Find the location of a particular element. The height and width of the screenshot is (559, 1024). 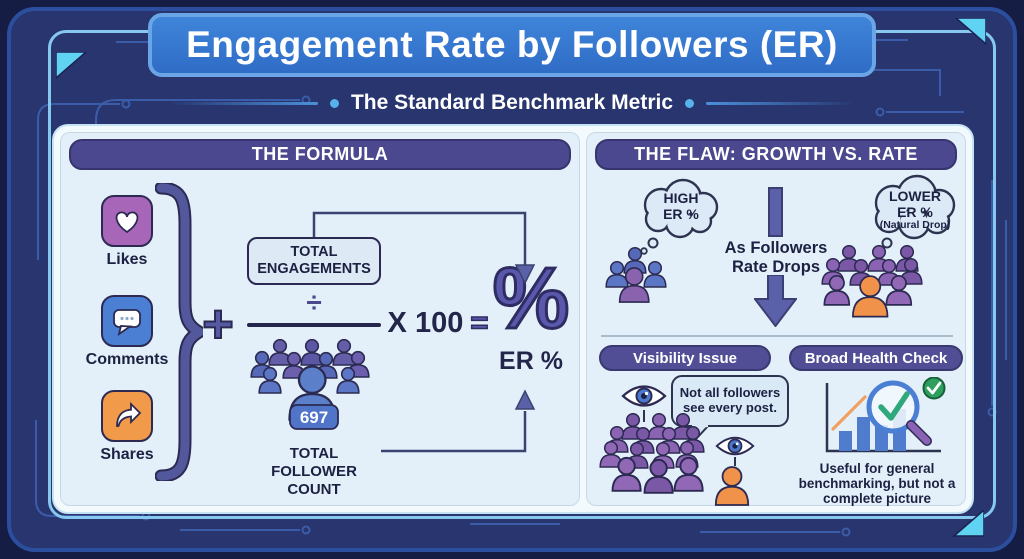

follower-count: 697 is located at coordinates (314, 417).